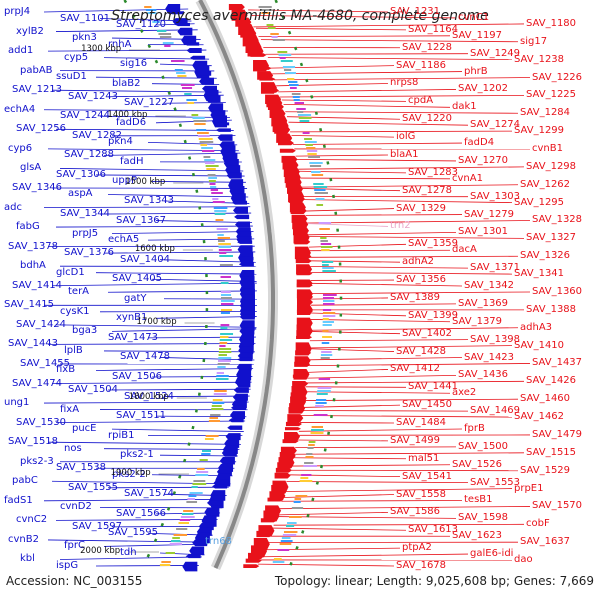 This screenshot has width=600, height=600. What do you see at coordinates (495, 125) in the screenshot?
I see `gene-label: SAV_1274` at bounding box center [495, 125].